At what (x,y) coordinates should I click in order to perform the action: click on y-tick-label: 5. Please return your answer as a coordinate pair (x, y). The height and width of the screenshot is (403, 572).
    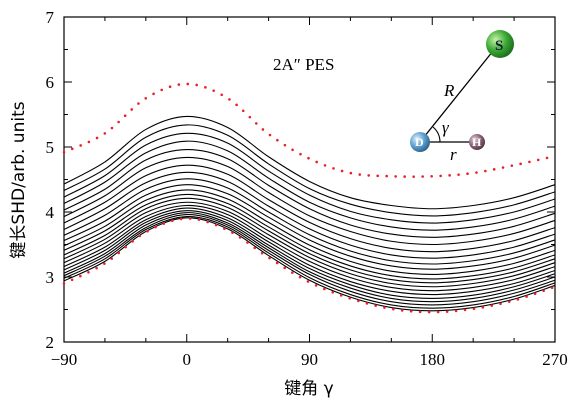
    Looking at the image, I should click on (50, 147).